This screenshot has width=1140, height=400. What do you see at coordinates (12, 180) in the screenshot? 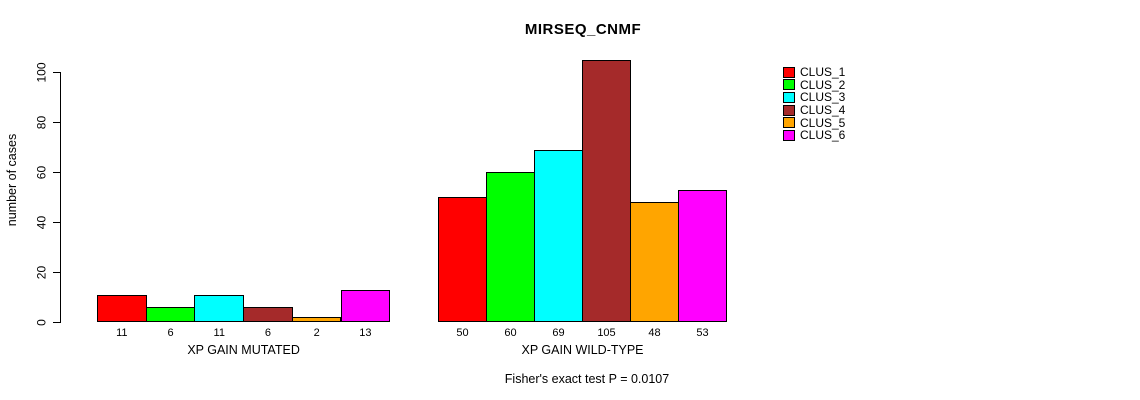
I see `y-axis-label: number of cases` at bounding box center [12, 180].